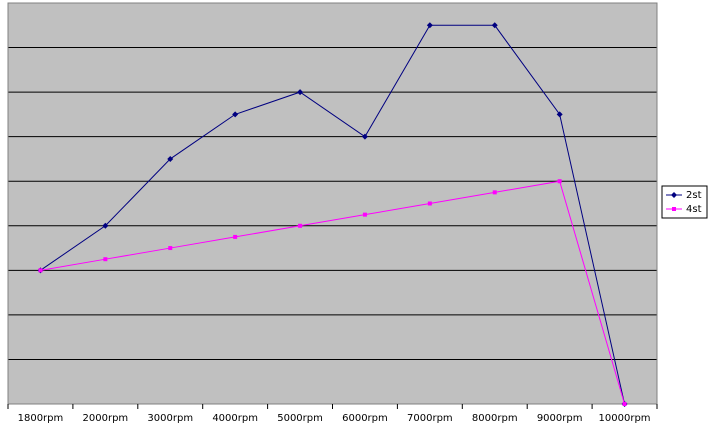  Describe the element at coordinates (41, 418) in the screenshot. I see `x-tick-label: 1800rpm` at that location.